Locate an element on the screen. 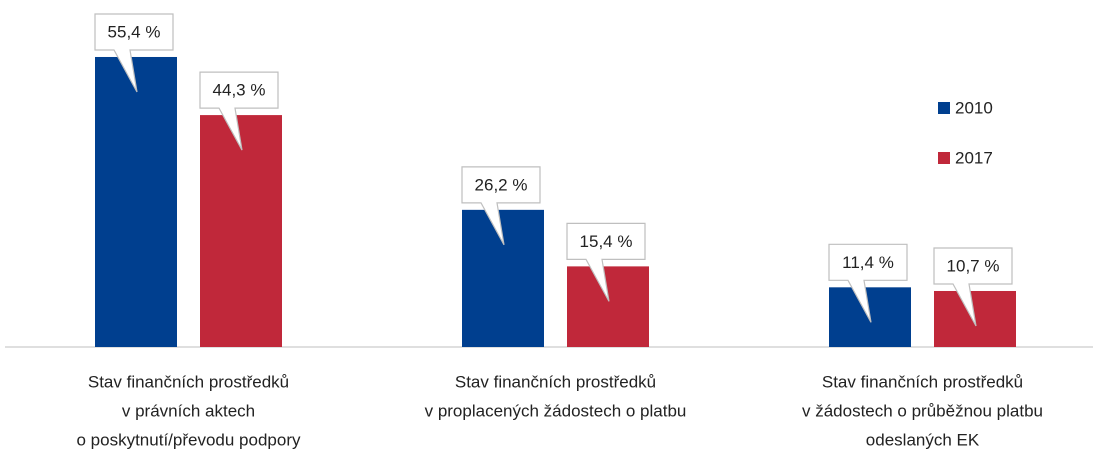 Image resolution: width=1093 pixels, height=451 pixels. category-label: v právních aktech is located at coordinates (188, 410).